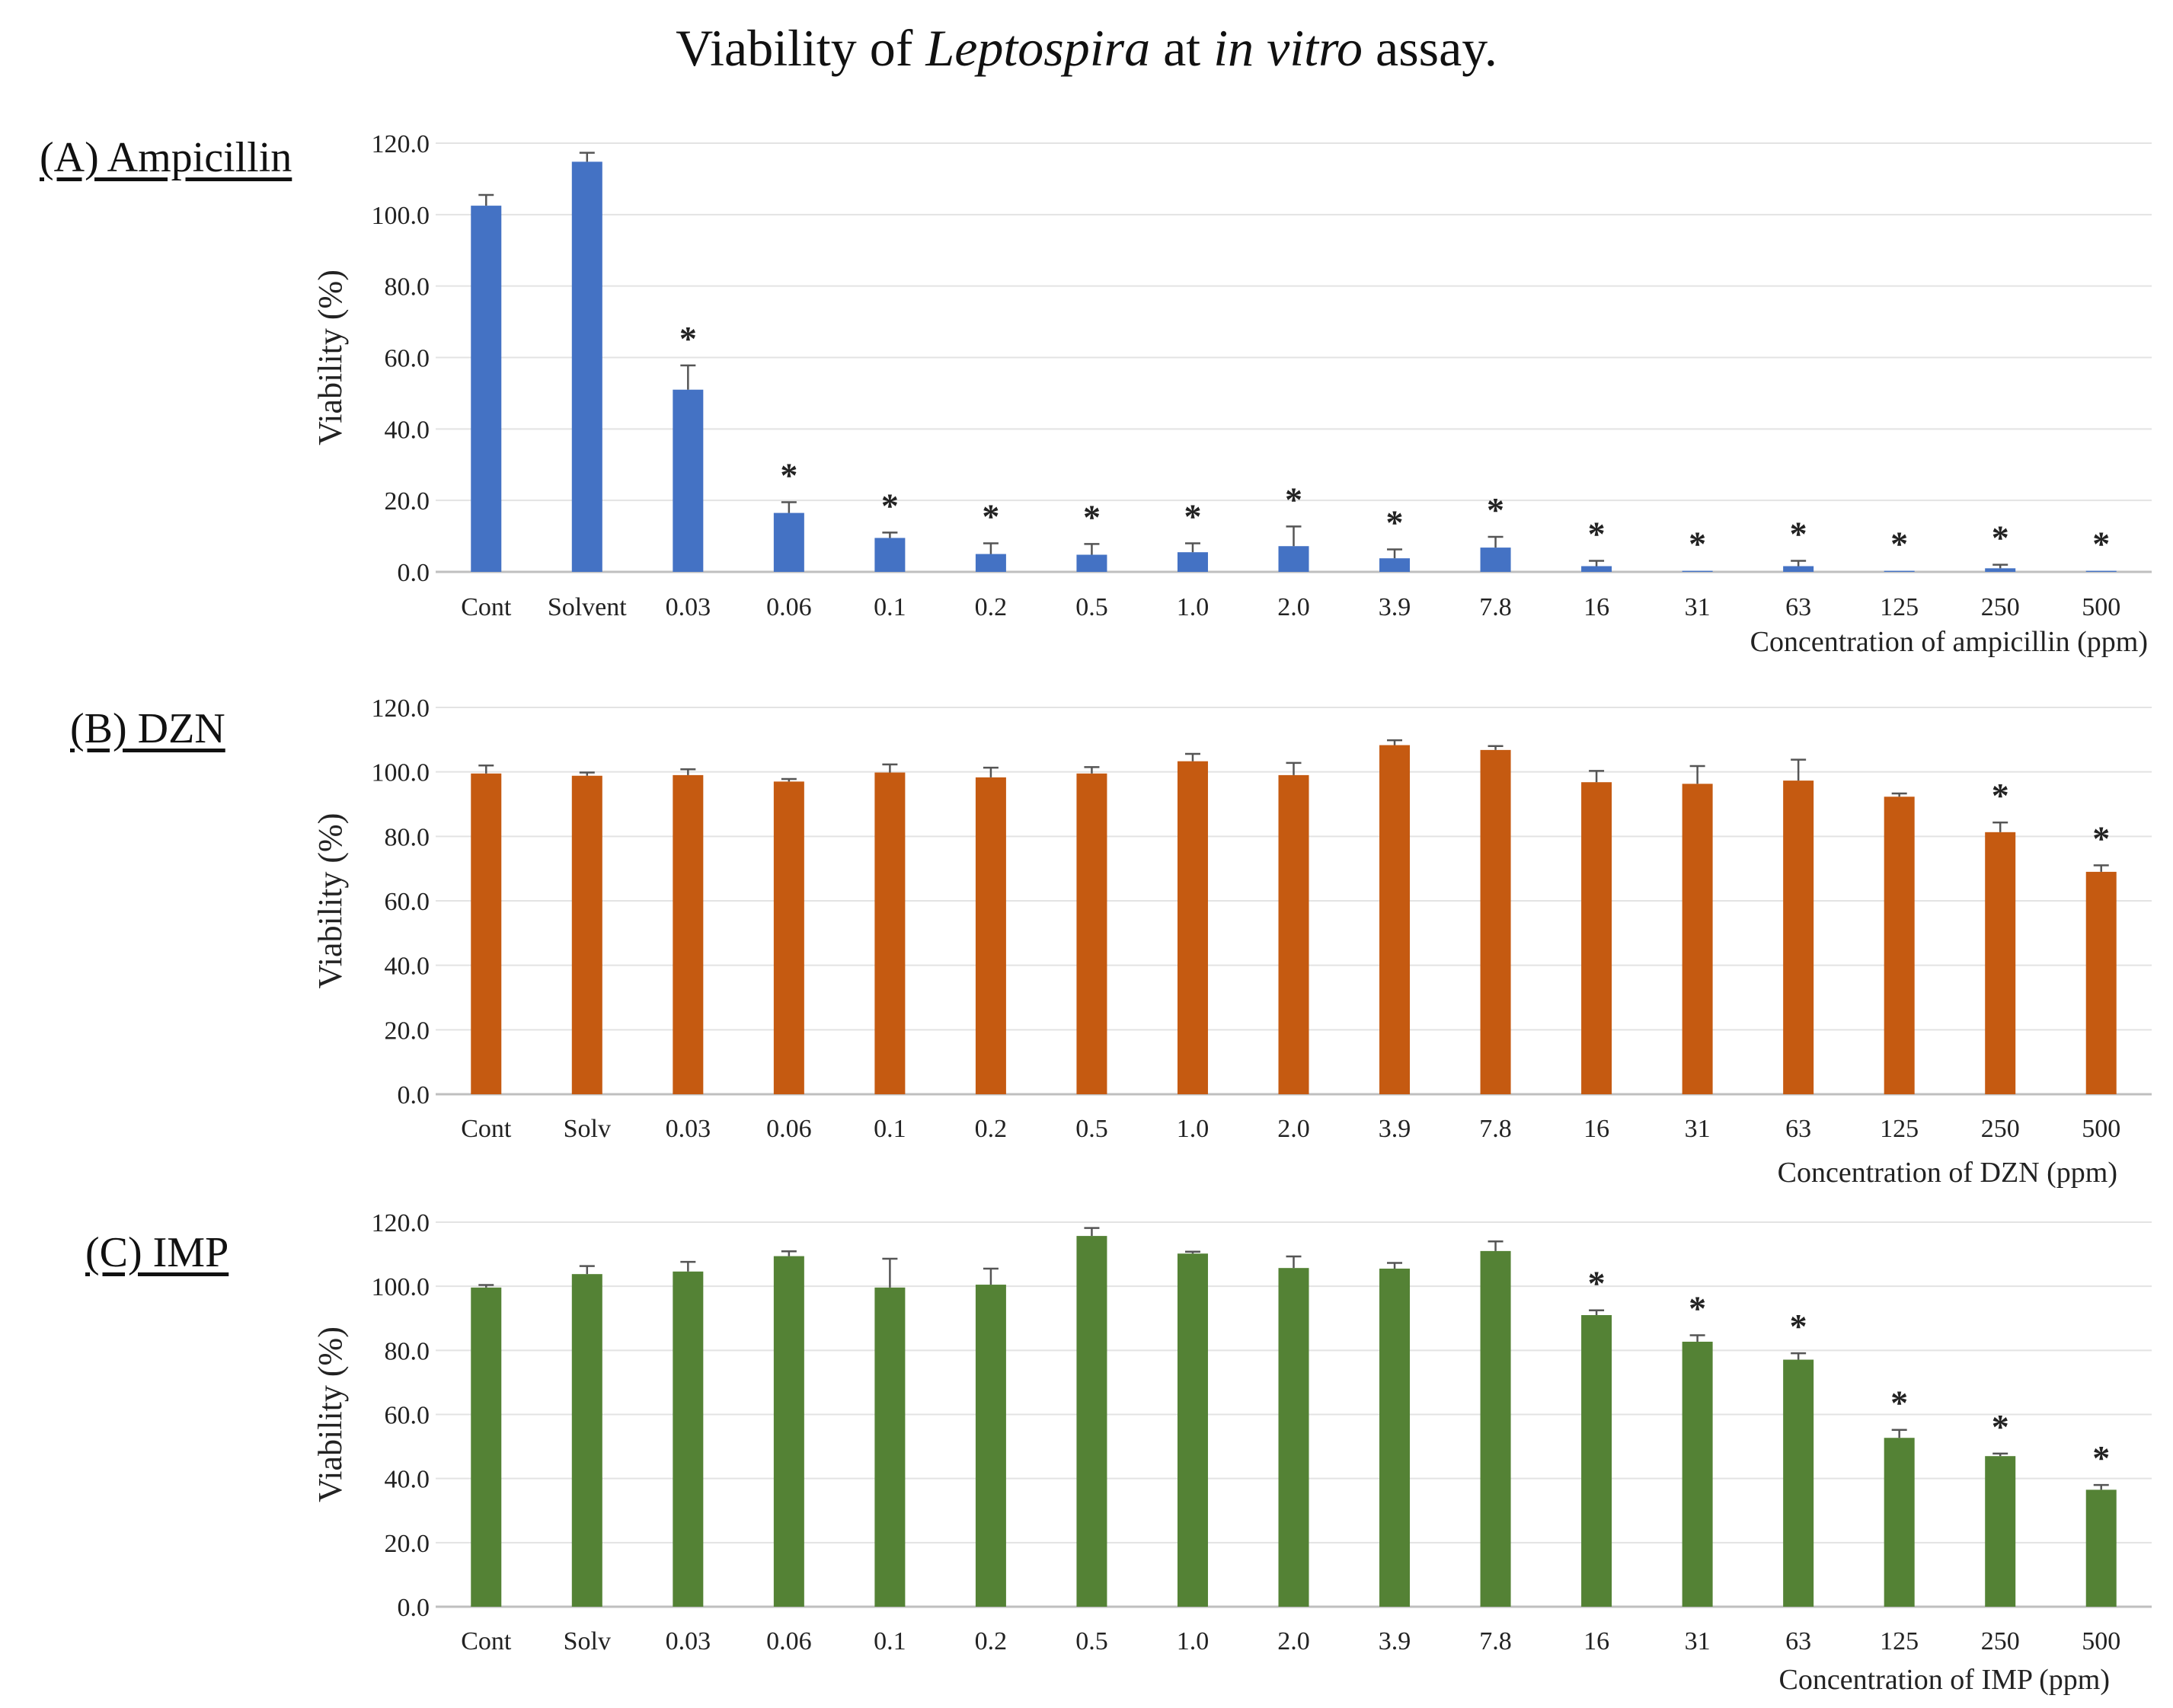 This screenshot has width=2173, height=1708. What do you see at coordinates (330, 357) in the screenshot?
I see `a-y-axis-label: Viability (%)` at bounding box center [330, 357].